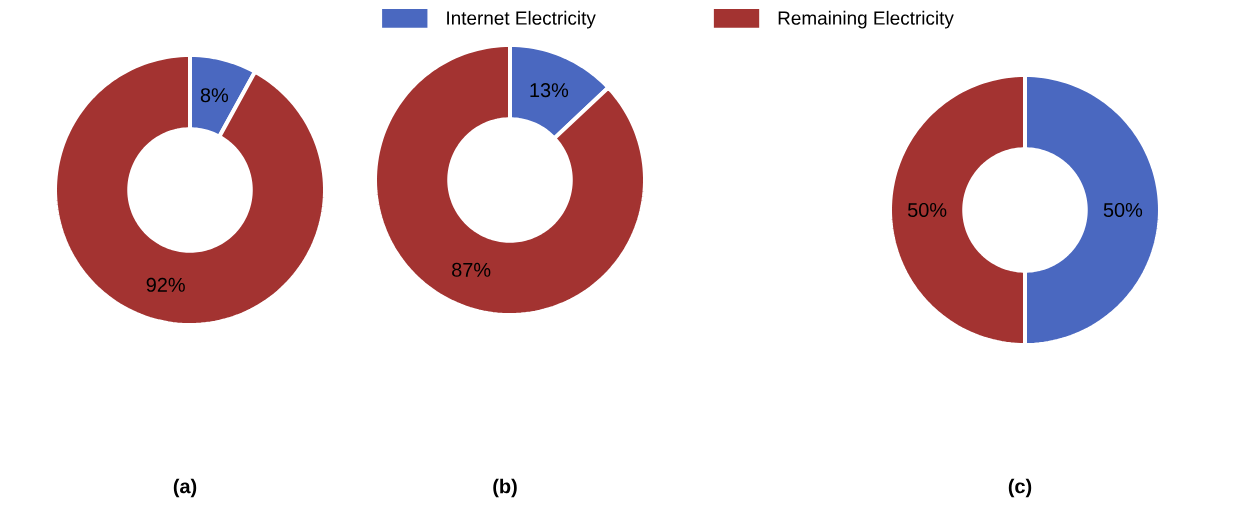  I want to click on legend-label: Internet Electricity, so click(521, 19).